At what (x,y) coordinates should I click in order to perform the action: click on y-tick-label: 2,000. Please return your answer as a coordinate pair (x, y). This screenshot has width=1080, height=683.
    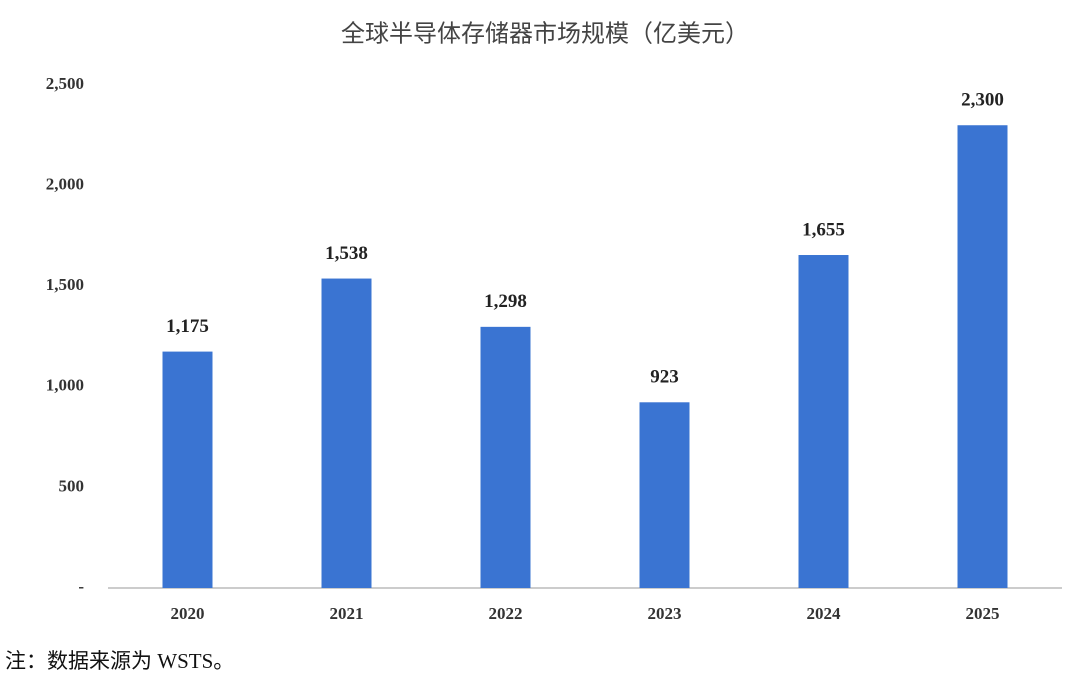
    Looking at the image, I should click on (65, 184).